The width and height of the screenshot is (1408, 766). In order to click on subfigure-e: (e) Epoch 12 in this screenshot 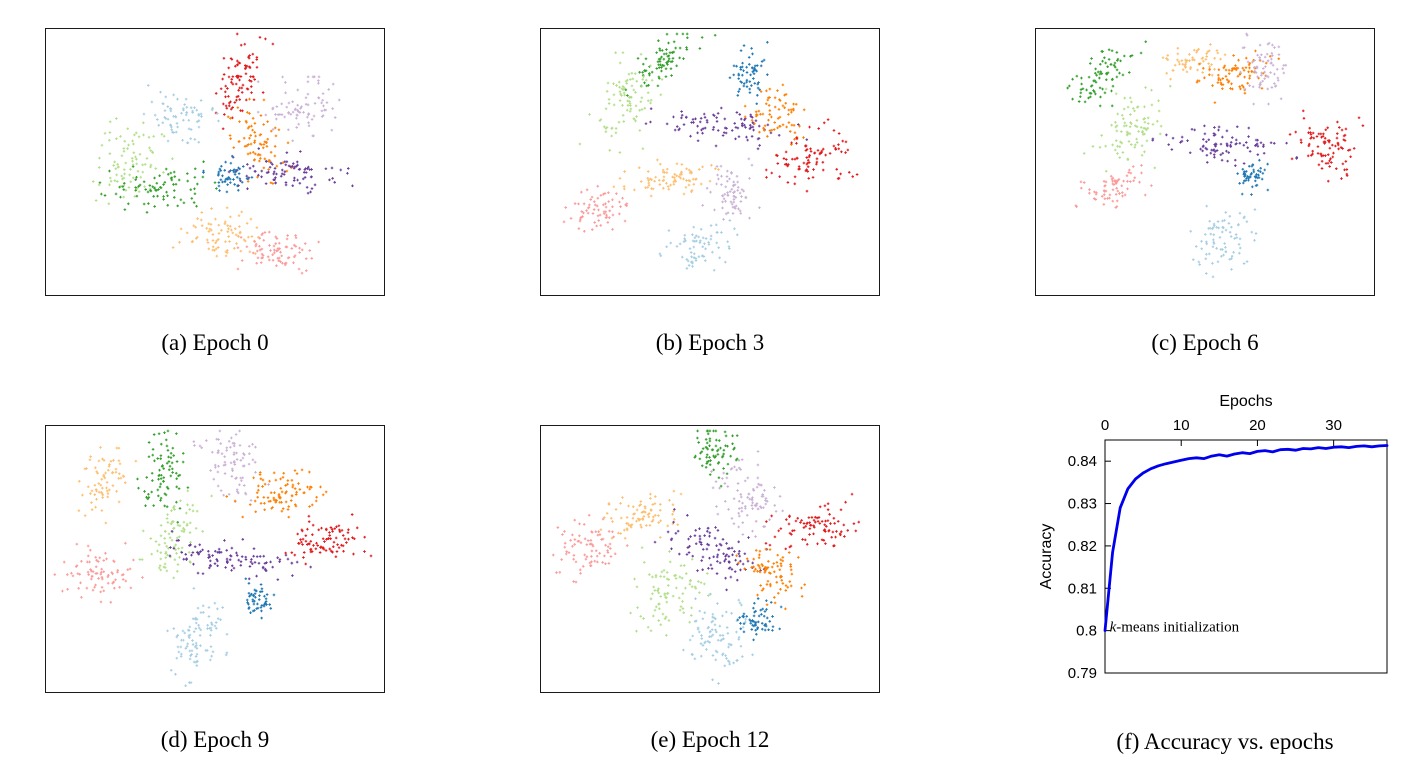, I will do `click(710, 591)`.